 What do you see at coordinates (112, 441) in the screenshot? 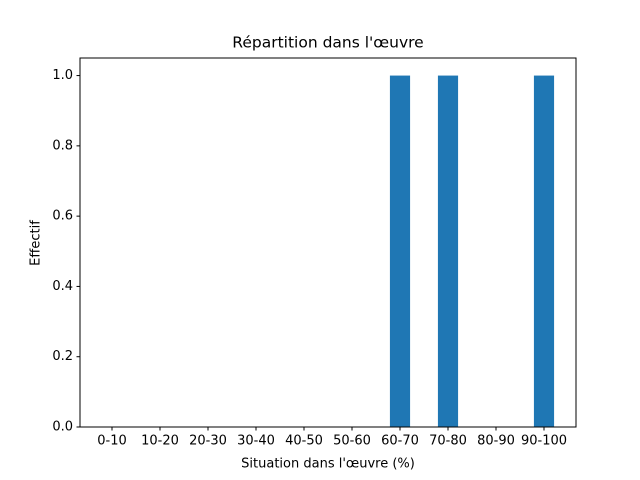
I see `x-tick-label: 0-10` at bounding box center [112, 441].